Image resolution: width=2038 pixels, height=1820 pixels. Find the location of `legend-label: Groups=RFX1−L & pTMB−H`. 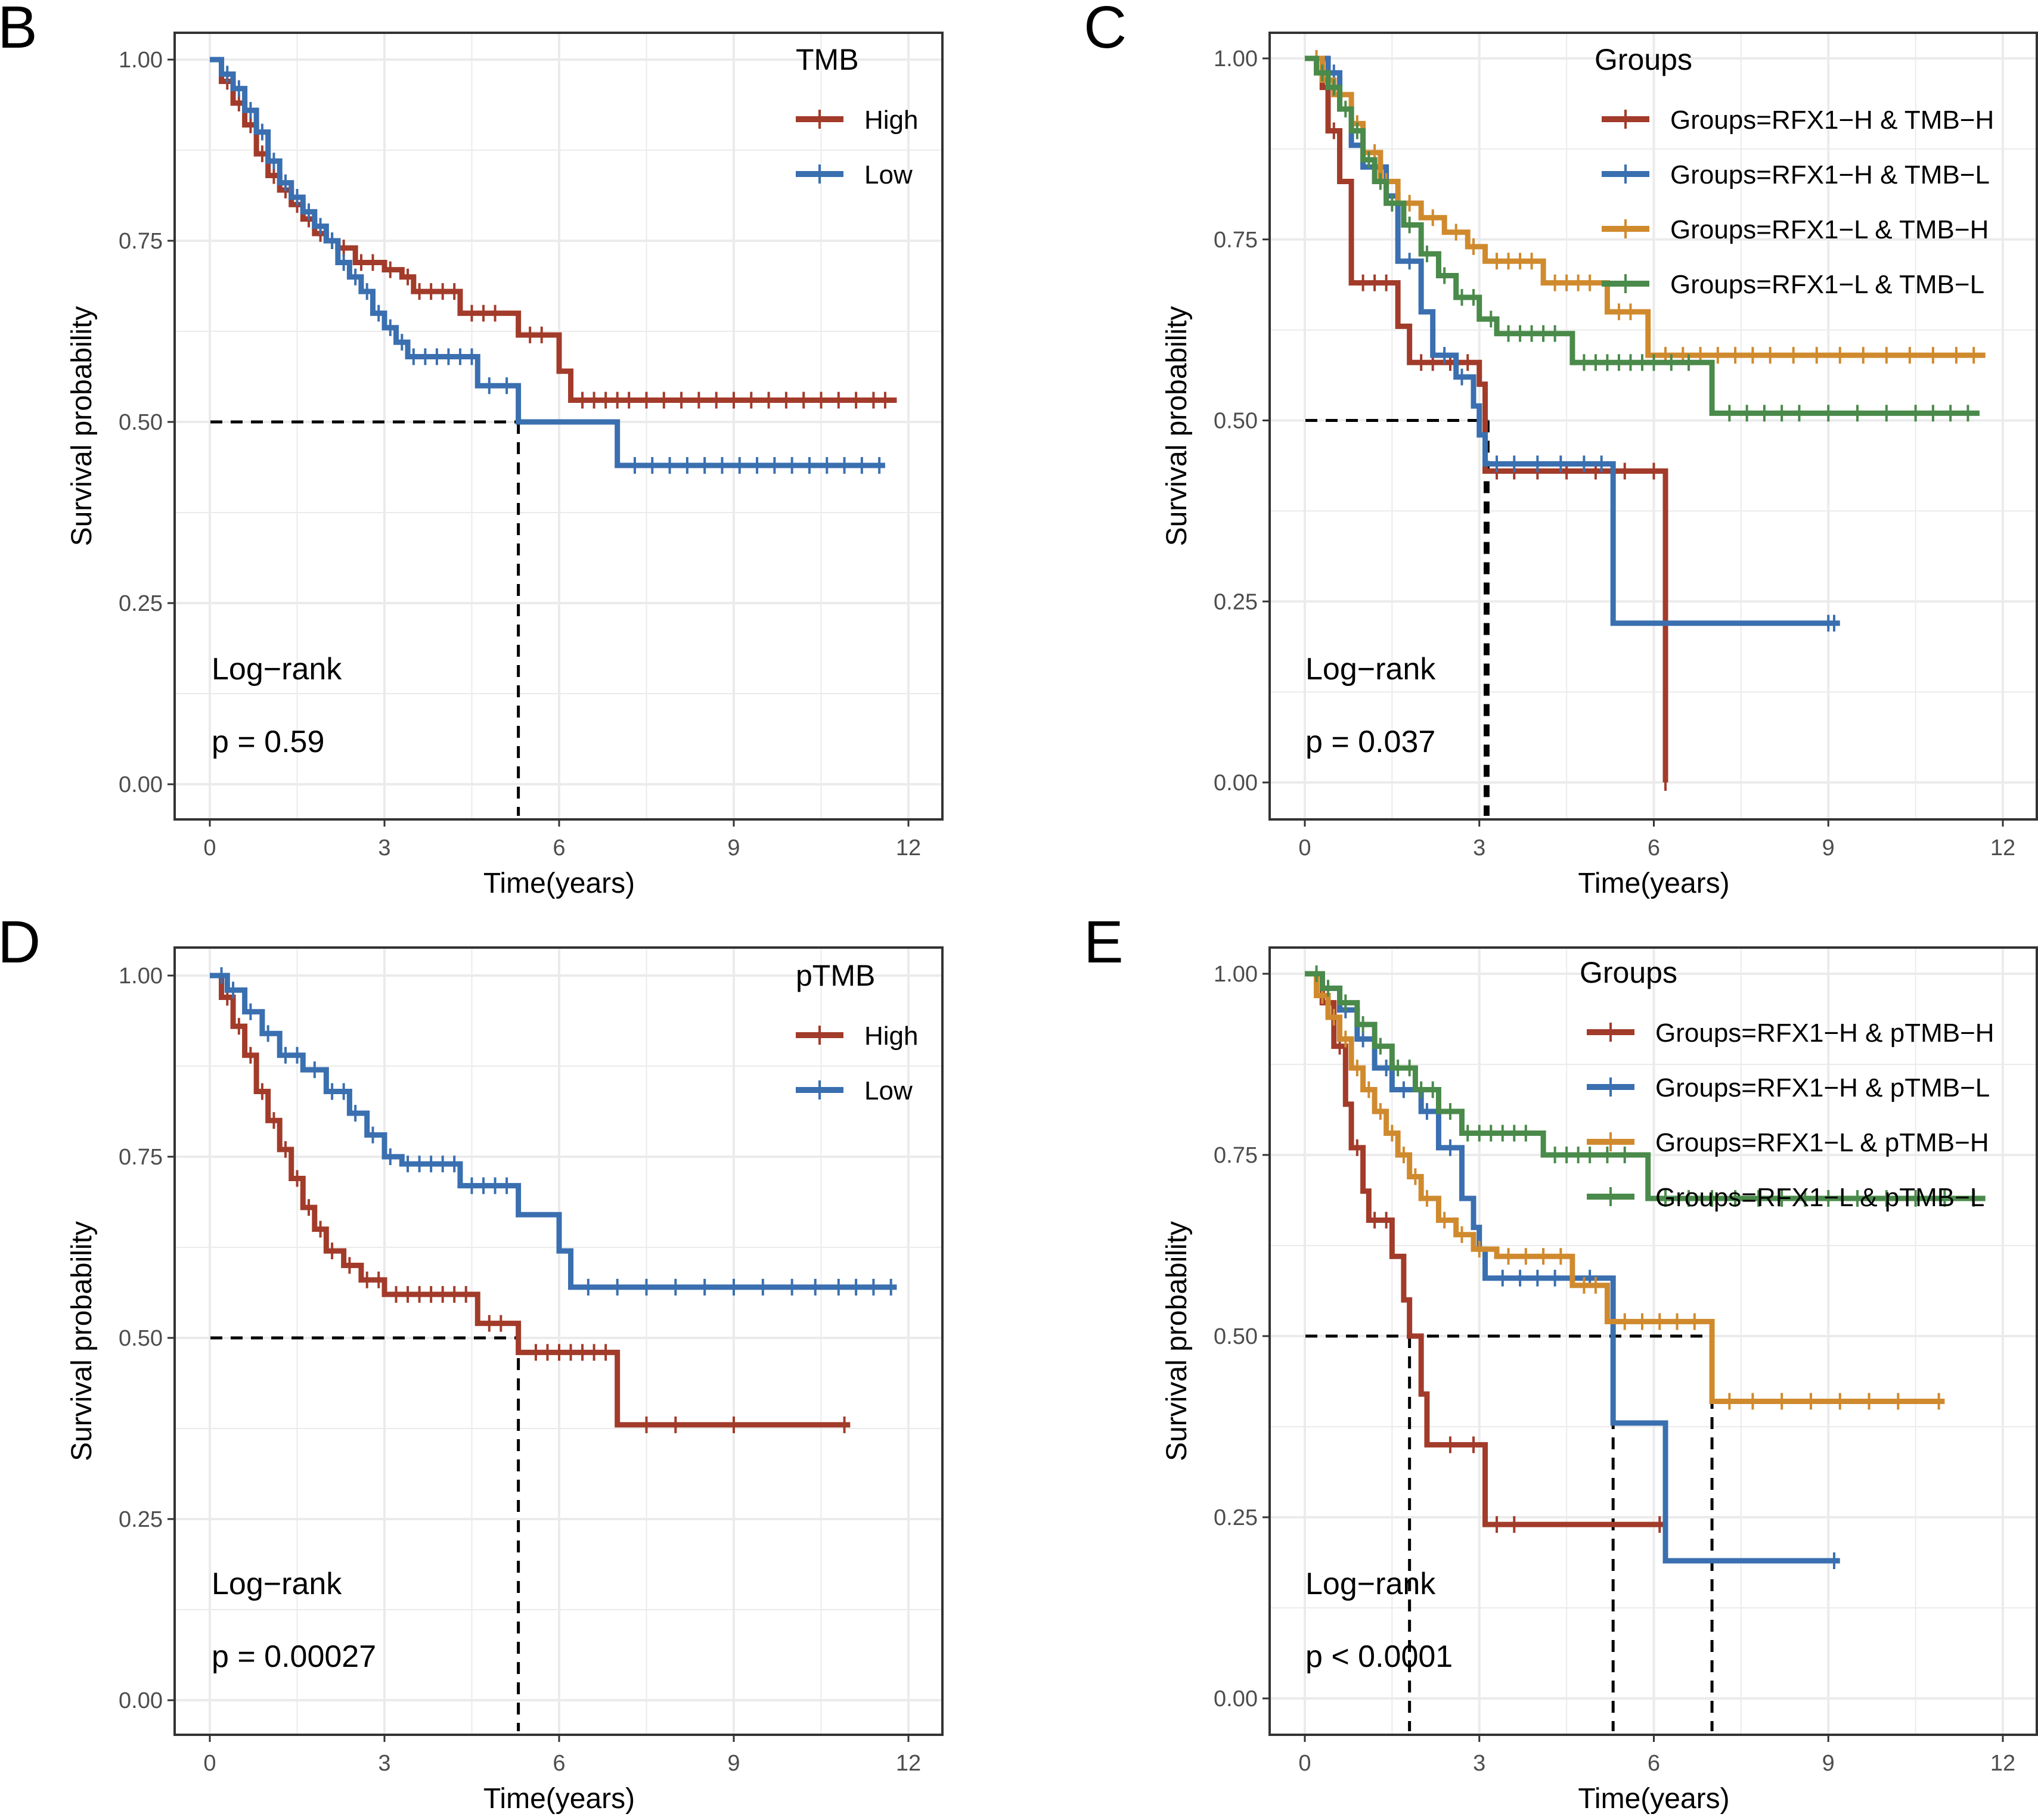

legend-label: Groups=RFX1−L & pTMB−H is located at coordinates (1822, 1142).